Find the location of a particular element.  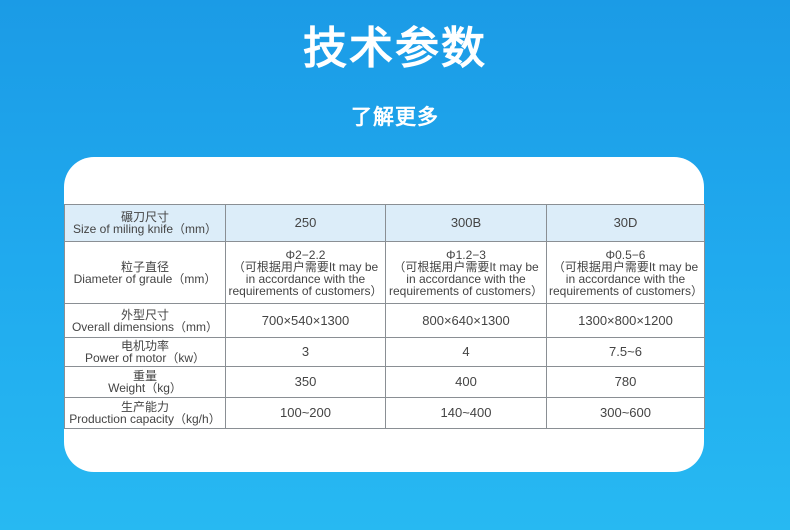

model-cell: 300B is located at coordinates (466, 223).